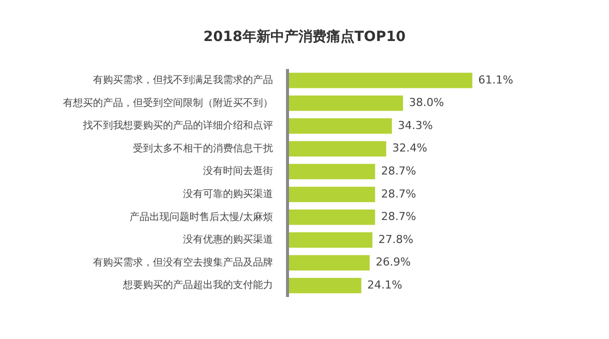  What do you see at coordinates (177, 126) in the screenshot?
I see `y-tick-label: 找不到我想要购买的产品的详细介绍和点评` at bounding box center [177, 126].